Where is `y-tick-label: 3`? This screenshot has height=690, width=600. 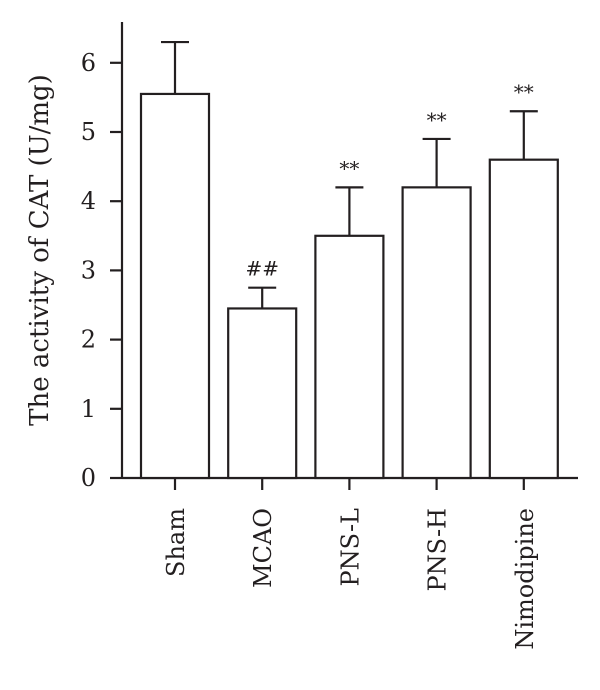
y-tick-label: 3 is located at coordinates (88, 270).